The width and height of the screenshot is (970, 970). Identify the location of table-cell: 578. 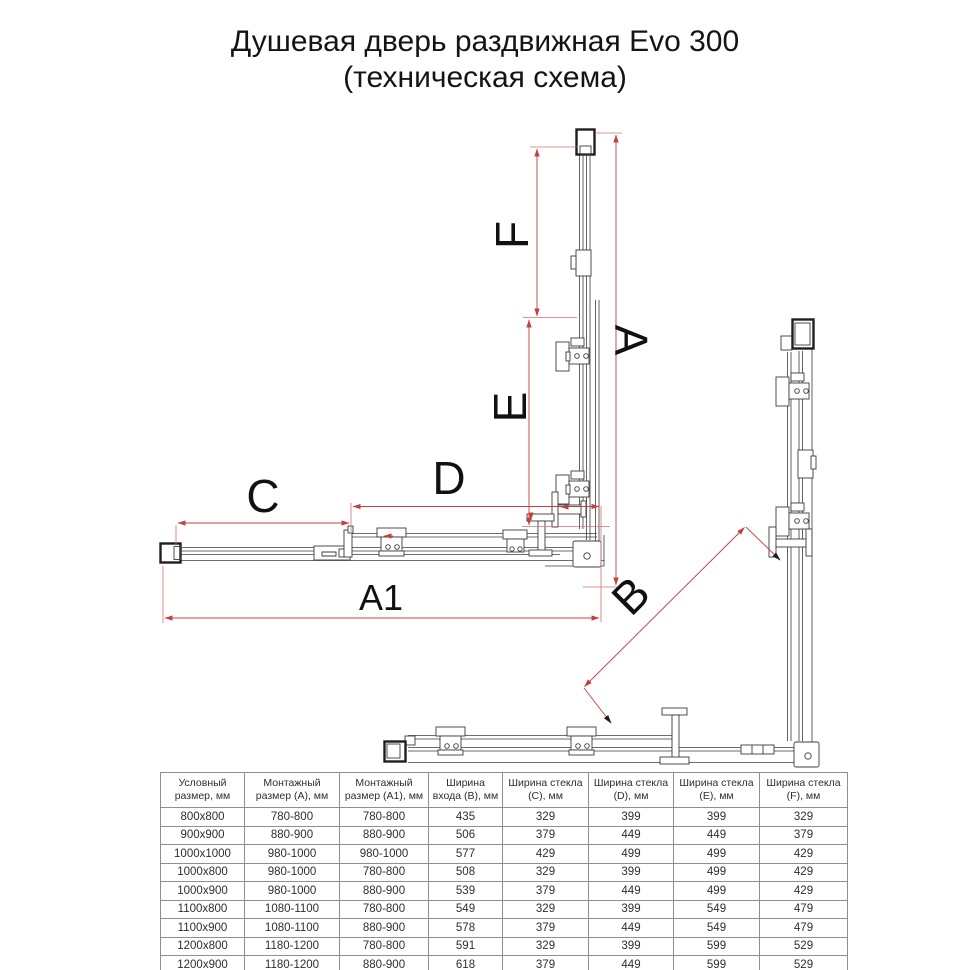
(465, 928).